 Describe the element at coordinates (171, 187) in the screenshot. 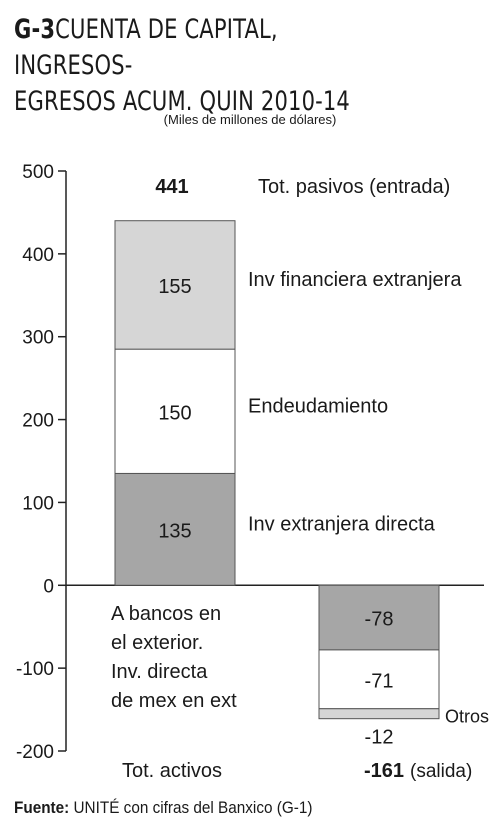

I see `total-value: 441` at that location.